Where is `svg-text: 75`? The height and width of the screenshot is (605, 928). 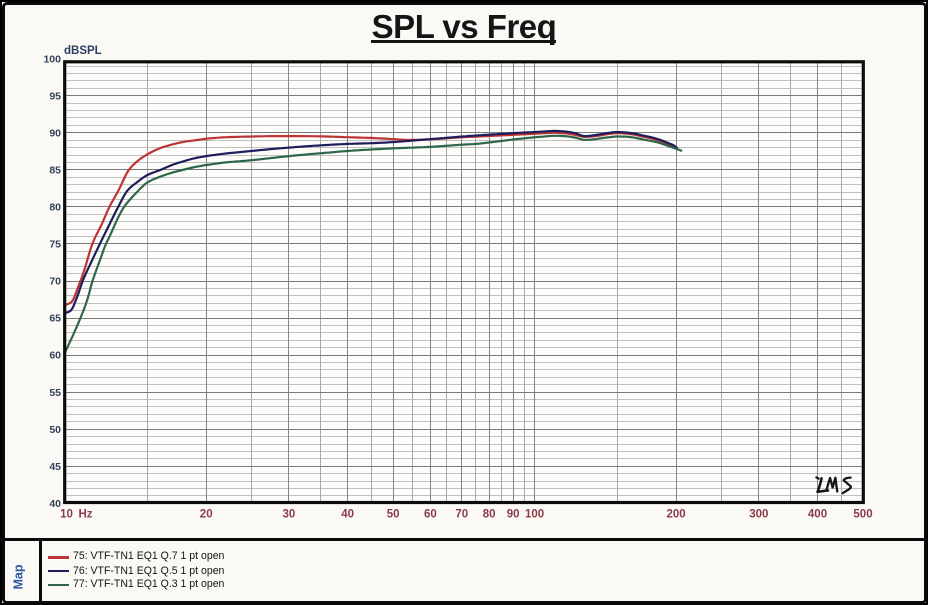 svg-text: 75 is located at coordinates (55, 245).